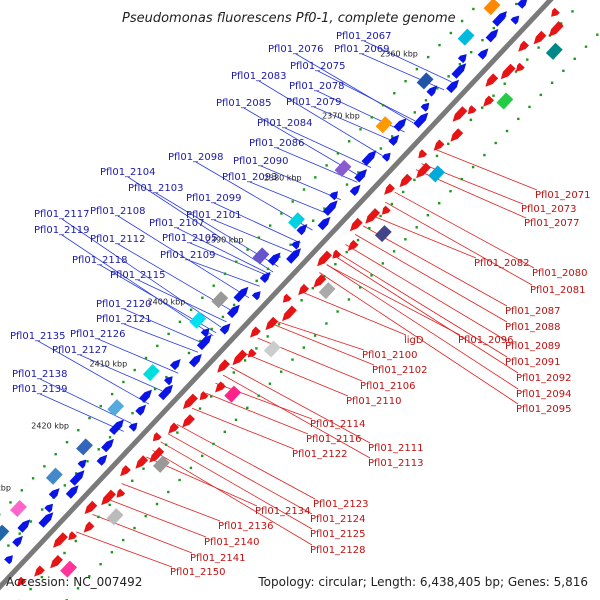 This screenshot has width=600, height=600. I want to click on gene-label-forward: Pfl01_2078, so click(317, 86).